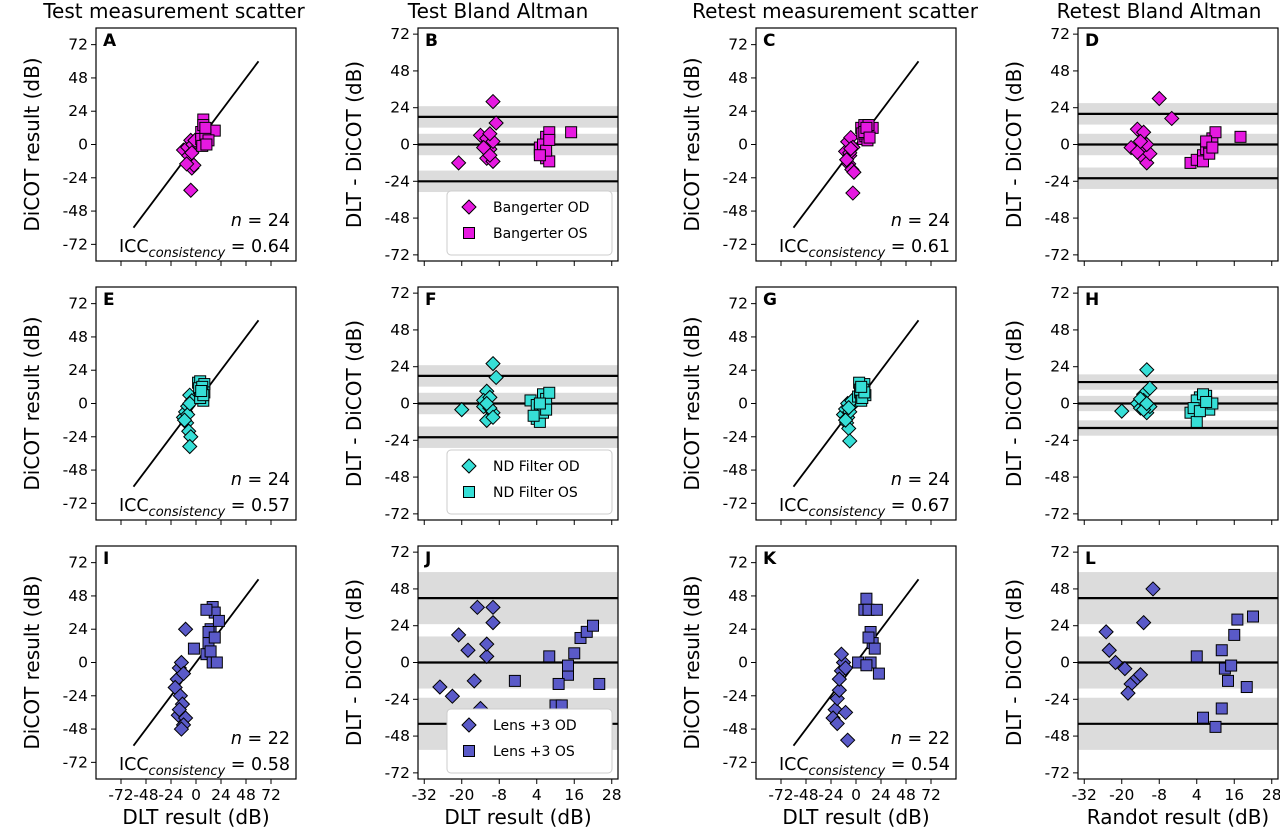  Describe the element at coordinates (260, 739) in the screenshot. I see `n-annotation: n = 22` at that location.